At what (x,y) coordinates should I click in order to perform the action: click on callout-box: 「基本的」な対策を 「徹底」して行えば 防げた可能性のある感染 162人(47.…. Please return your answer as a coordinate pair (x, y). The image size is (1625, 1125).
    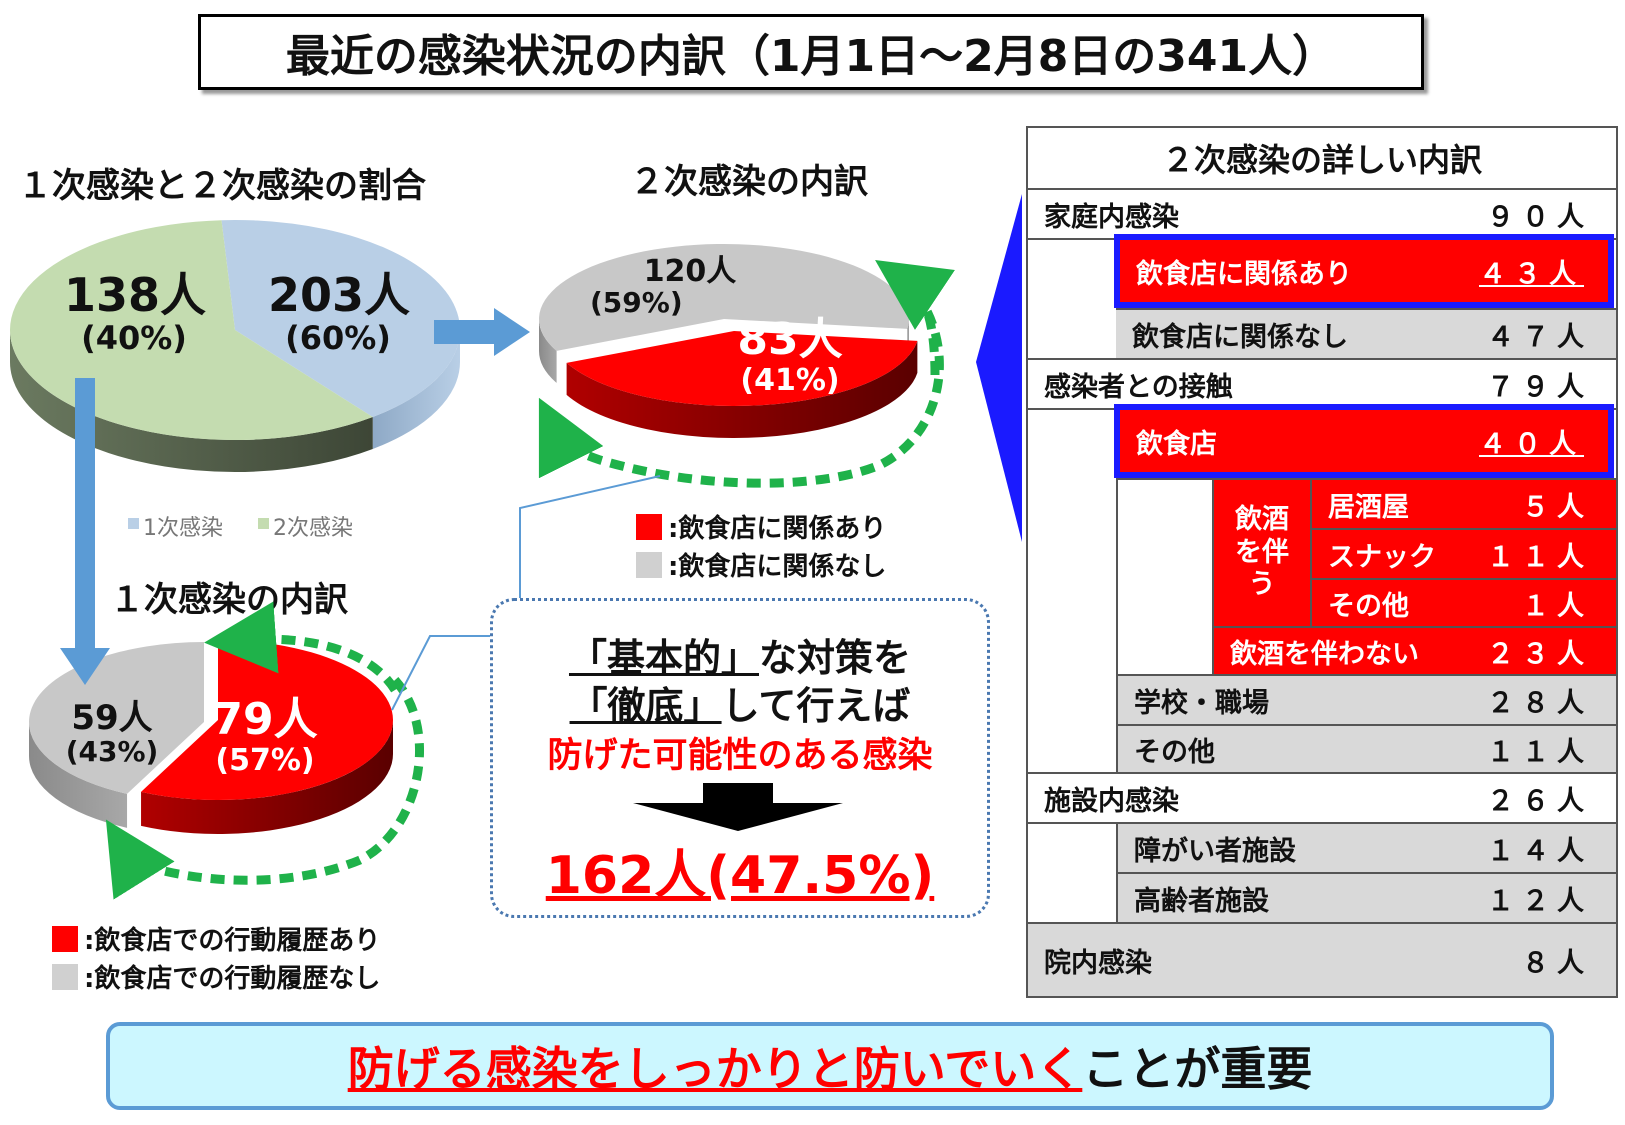
    Looking at the image, I should click on (740, 758).